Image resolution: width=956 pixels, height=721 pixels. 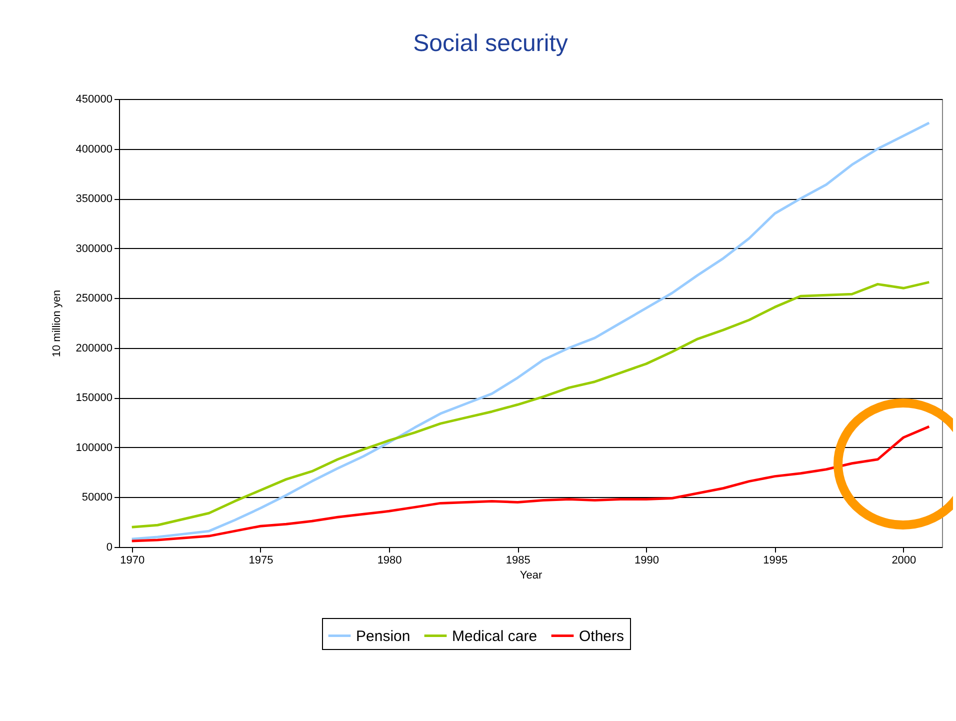 What do you see at coordinates (601, 636) in the screenshot?
I see `legend-label: Others` at bounding box center [601, 636].